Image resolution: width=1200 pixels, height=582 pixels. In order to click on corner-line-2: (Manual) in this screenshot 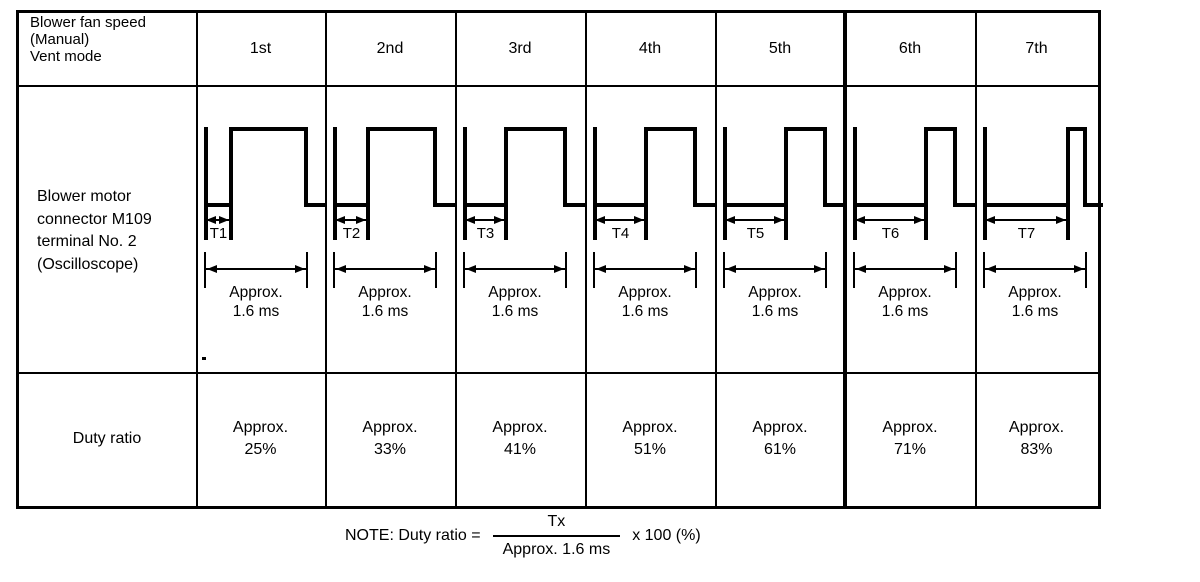, I will do `click(60, 39)`.